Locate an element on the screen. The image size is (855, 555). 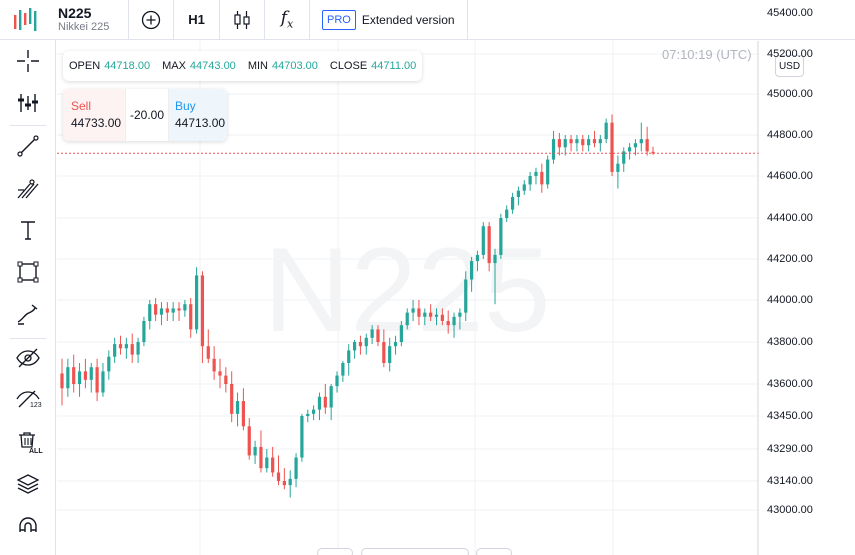
hide-drawings-tool is located at coordinates (28, 358).